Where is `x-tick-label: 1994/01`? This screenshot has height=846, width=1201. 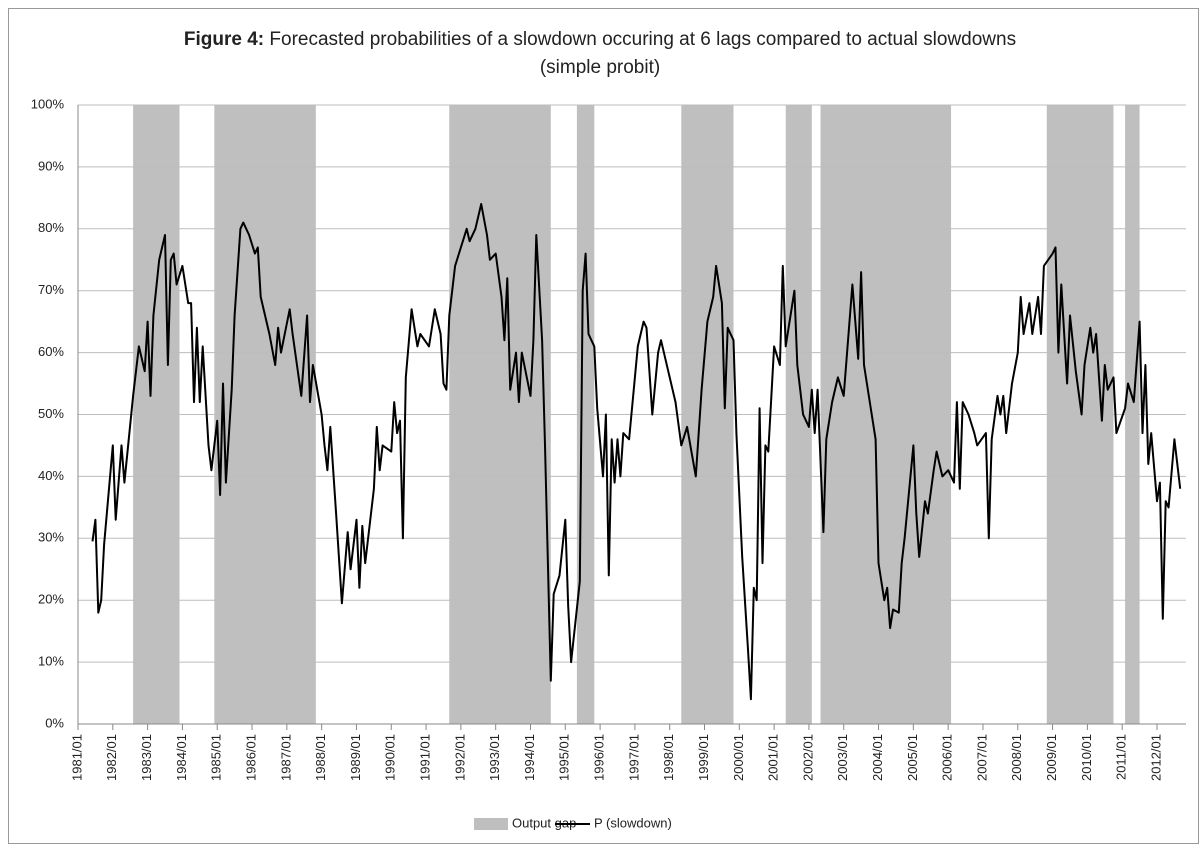
x-tick-label: 1994/01 is located at coordinates (529, 757).